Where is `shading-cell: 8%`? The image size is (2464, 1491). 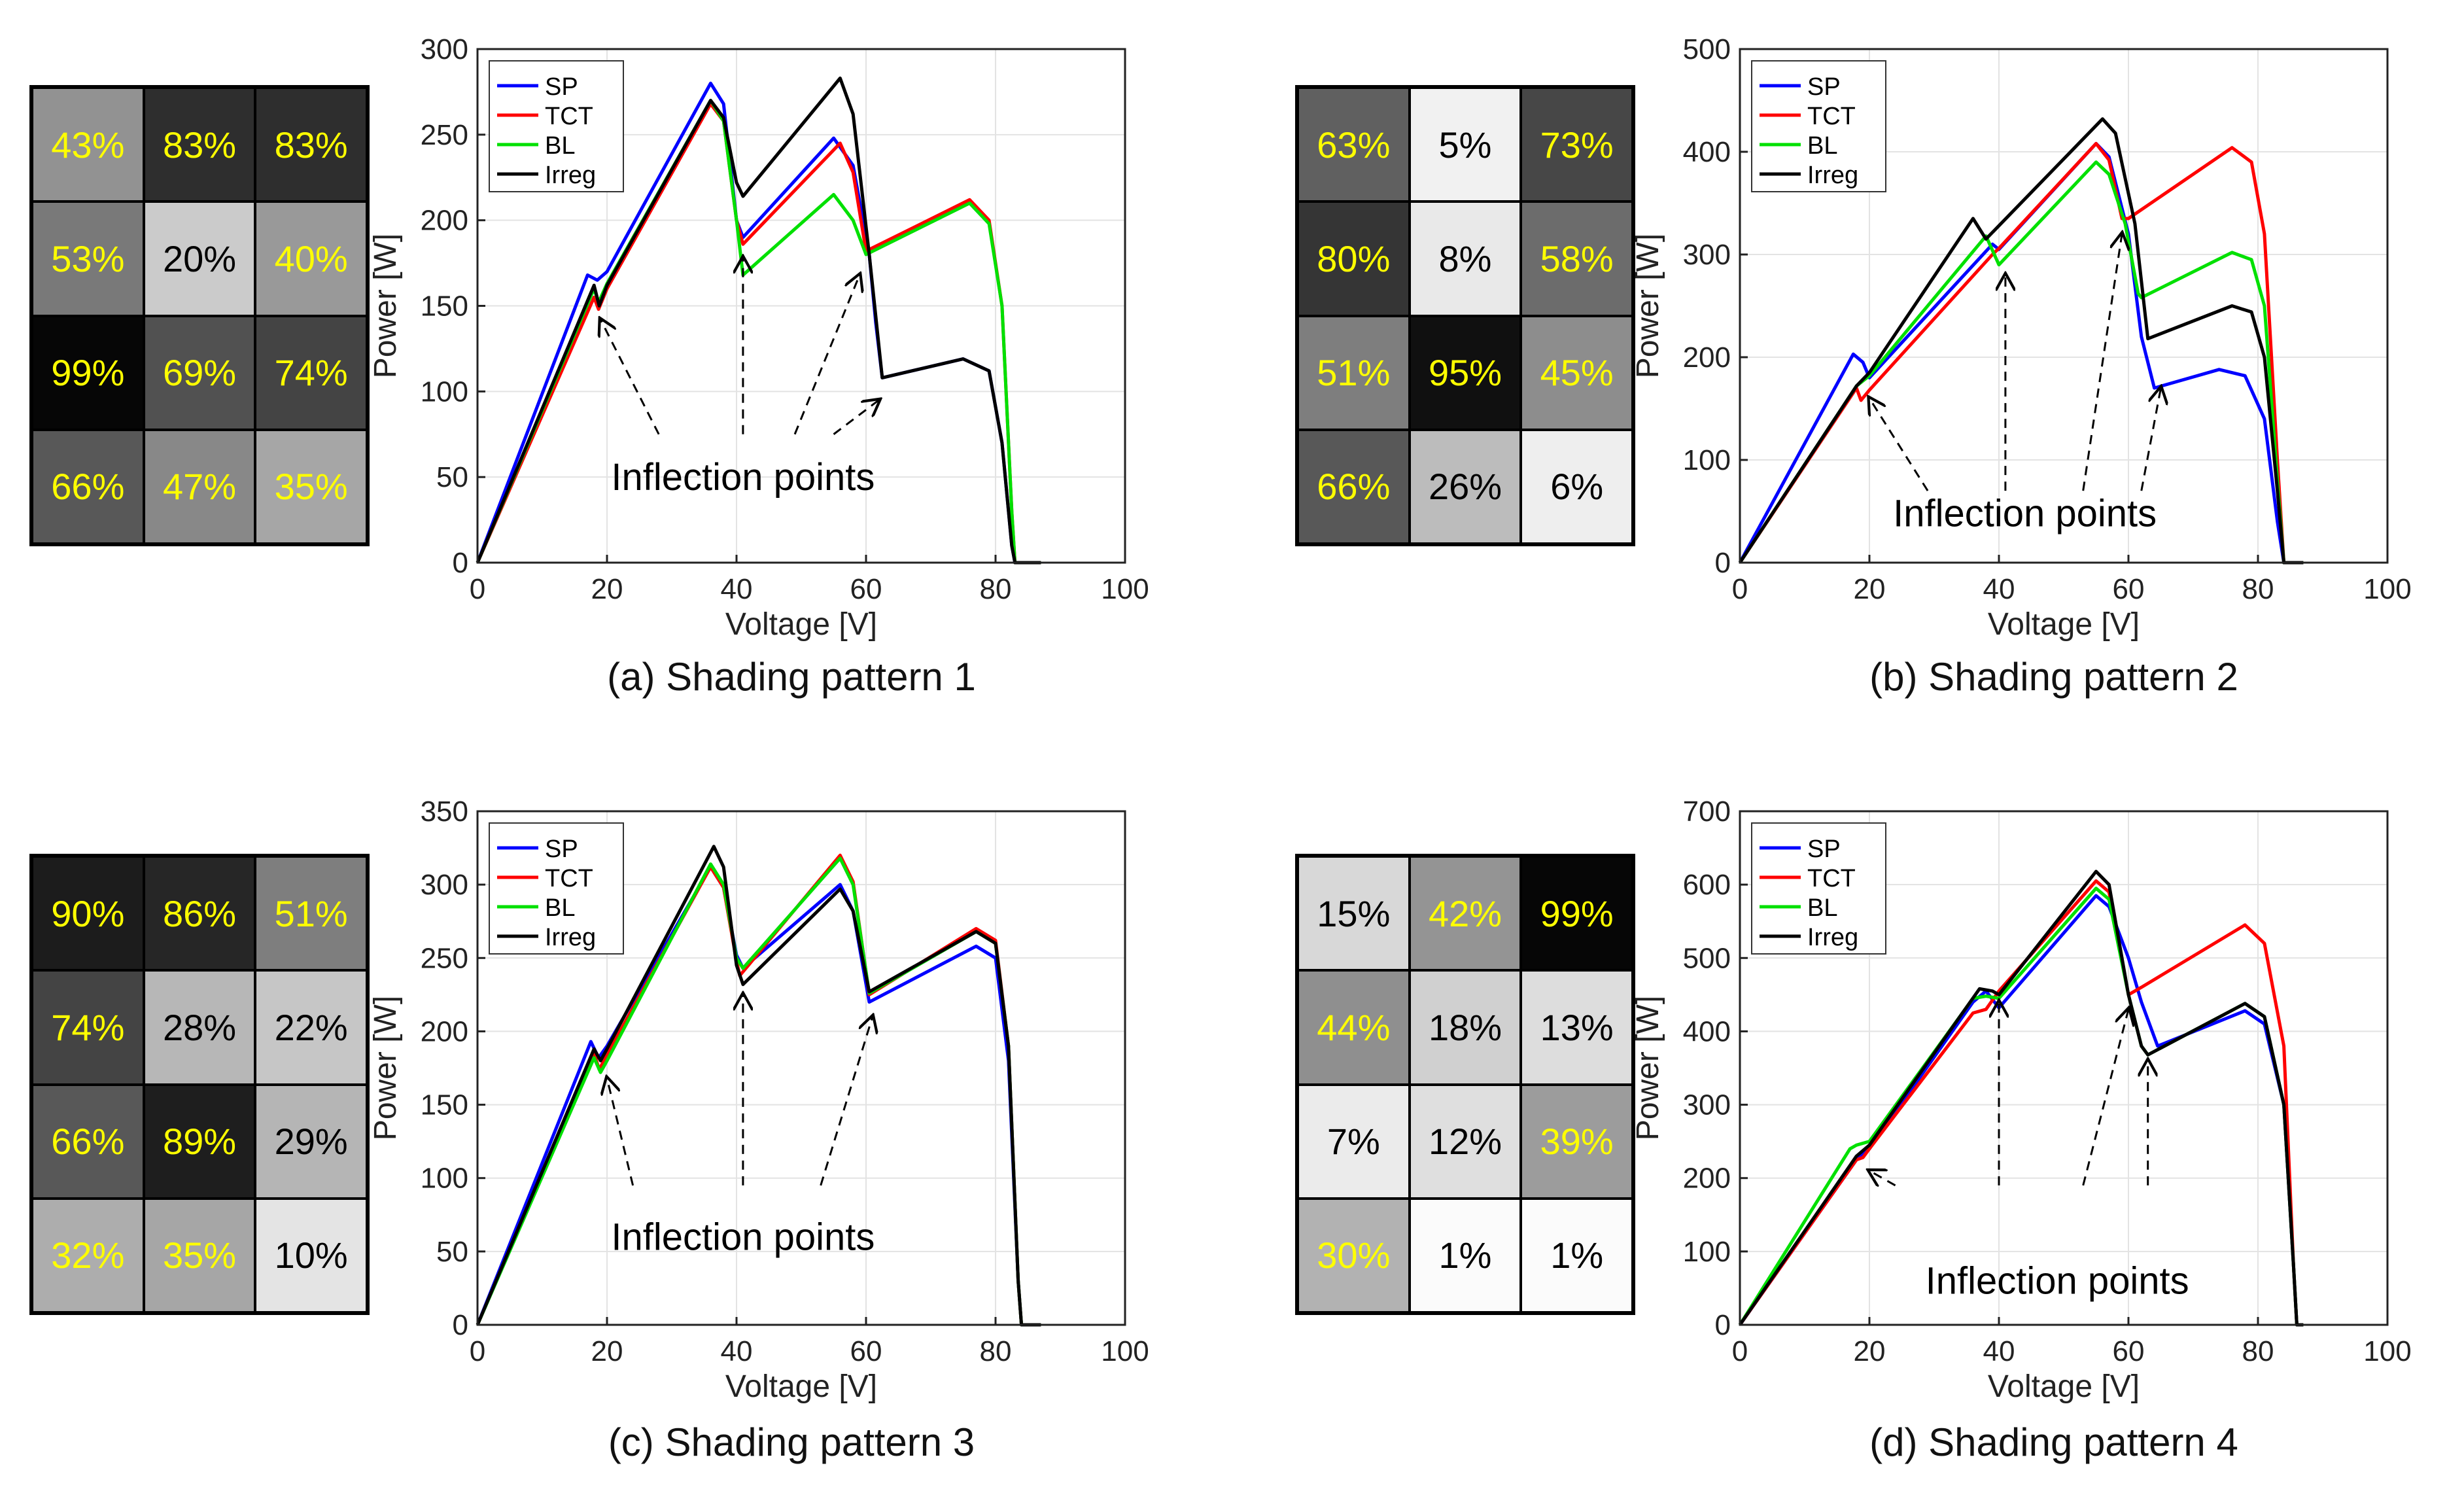
shading-cell: 8% is located at coordinates (1465, 259).